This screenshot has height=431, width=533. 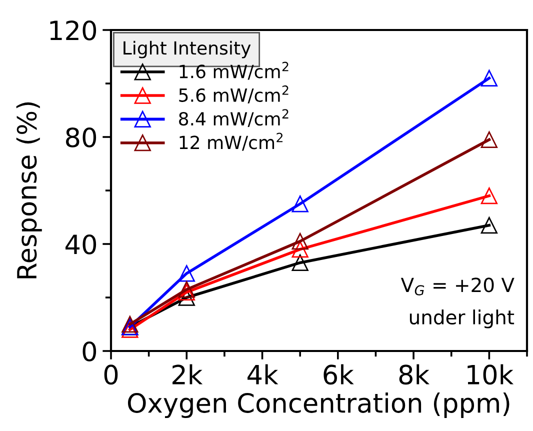 What do you see at coordinates (462, 318) in the screenshot?
I see `annotation: under light` at bounding box center [462, 318].